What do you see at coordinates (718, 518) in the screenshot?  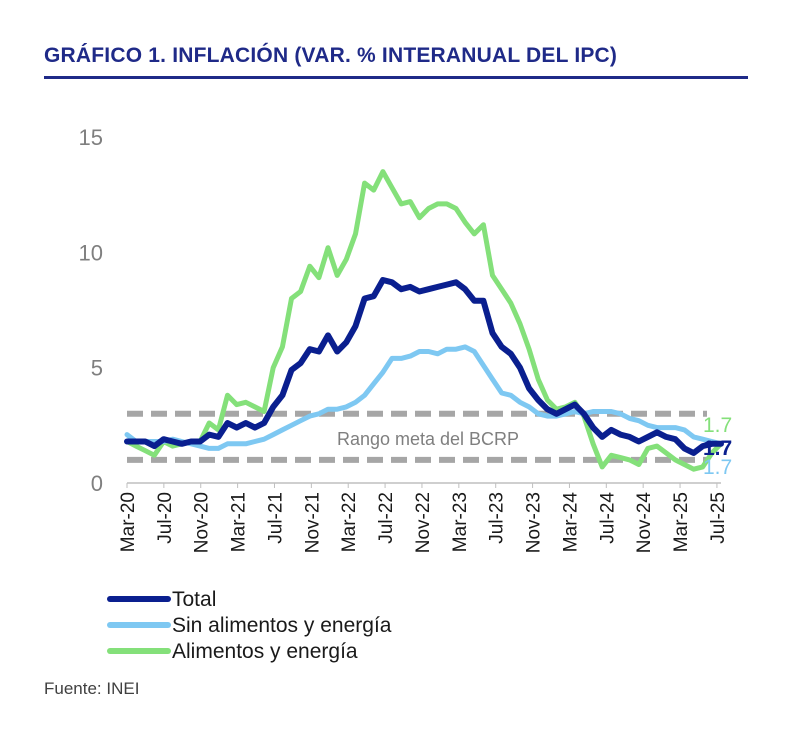 I see `x-tick-label: Jul-25` at bounding box center [718, 518].